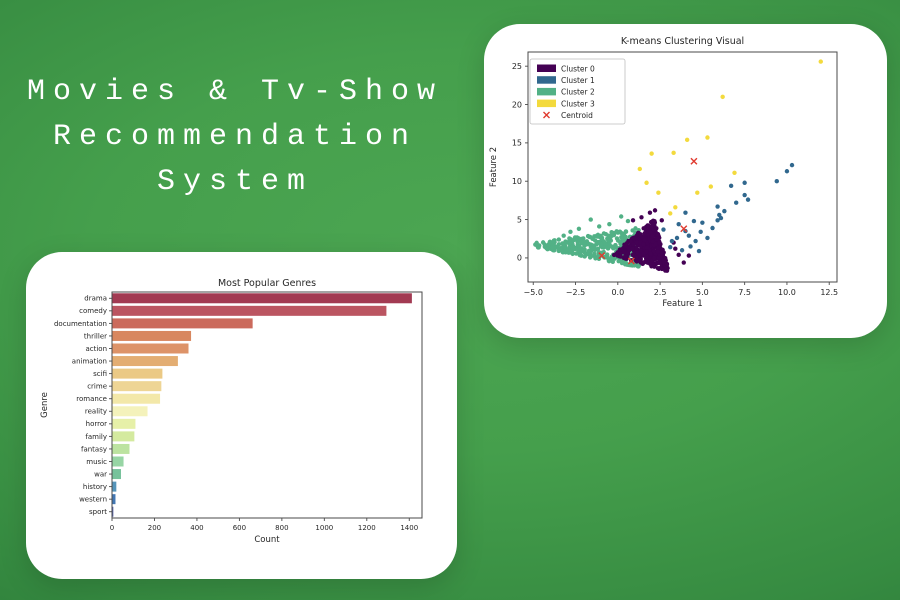 Image resolution: width=900 pixels, height=600 pixels. Describe the element at coordinates (121, 448) in the screenshot. I see `bar-fantasy` at that location.